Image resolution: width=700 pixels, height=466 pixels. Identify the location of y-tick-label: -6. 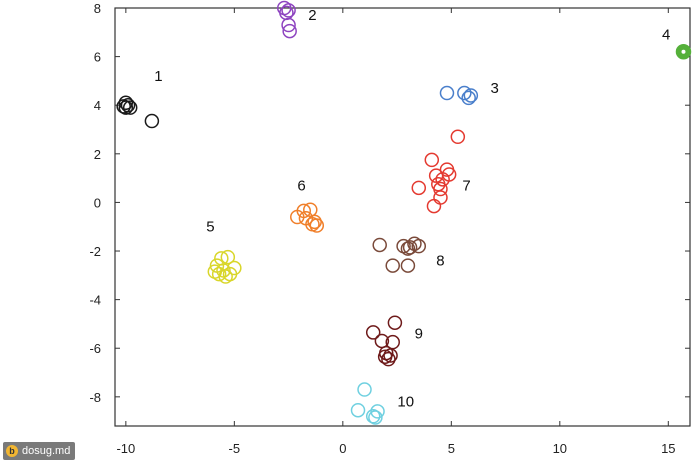
(95, 348).